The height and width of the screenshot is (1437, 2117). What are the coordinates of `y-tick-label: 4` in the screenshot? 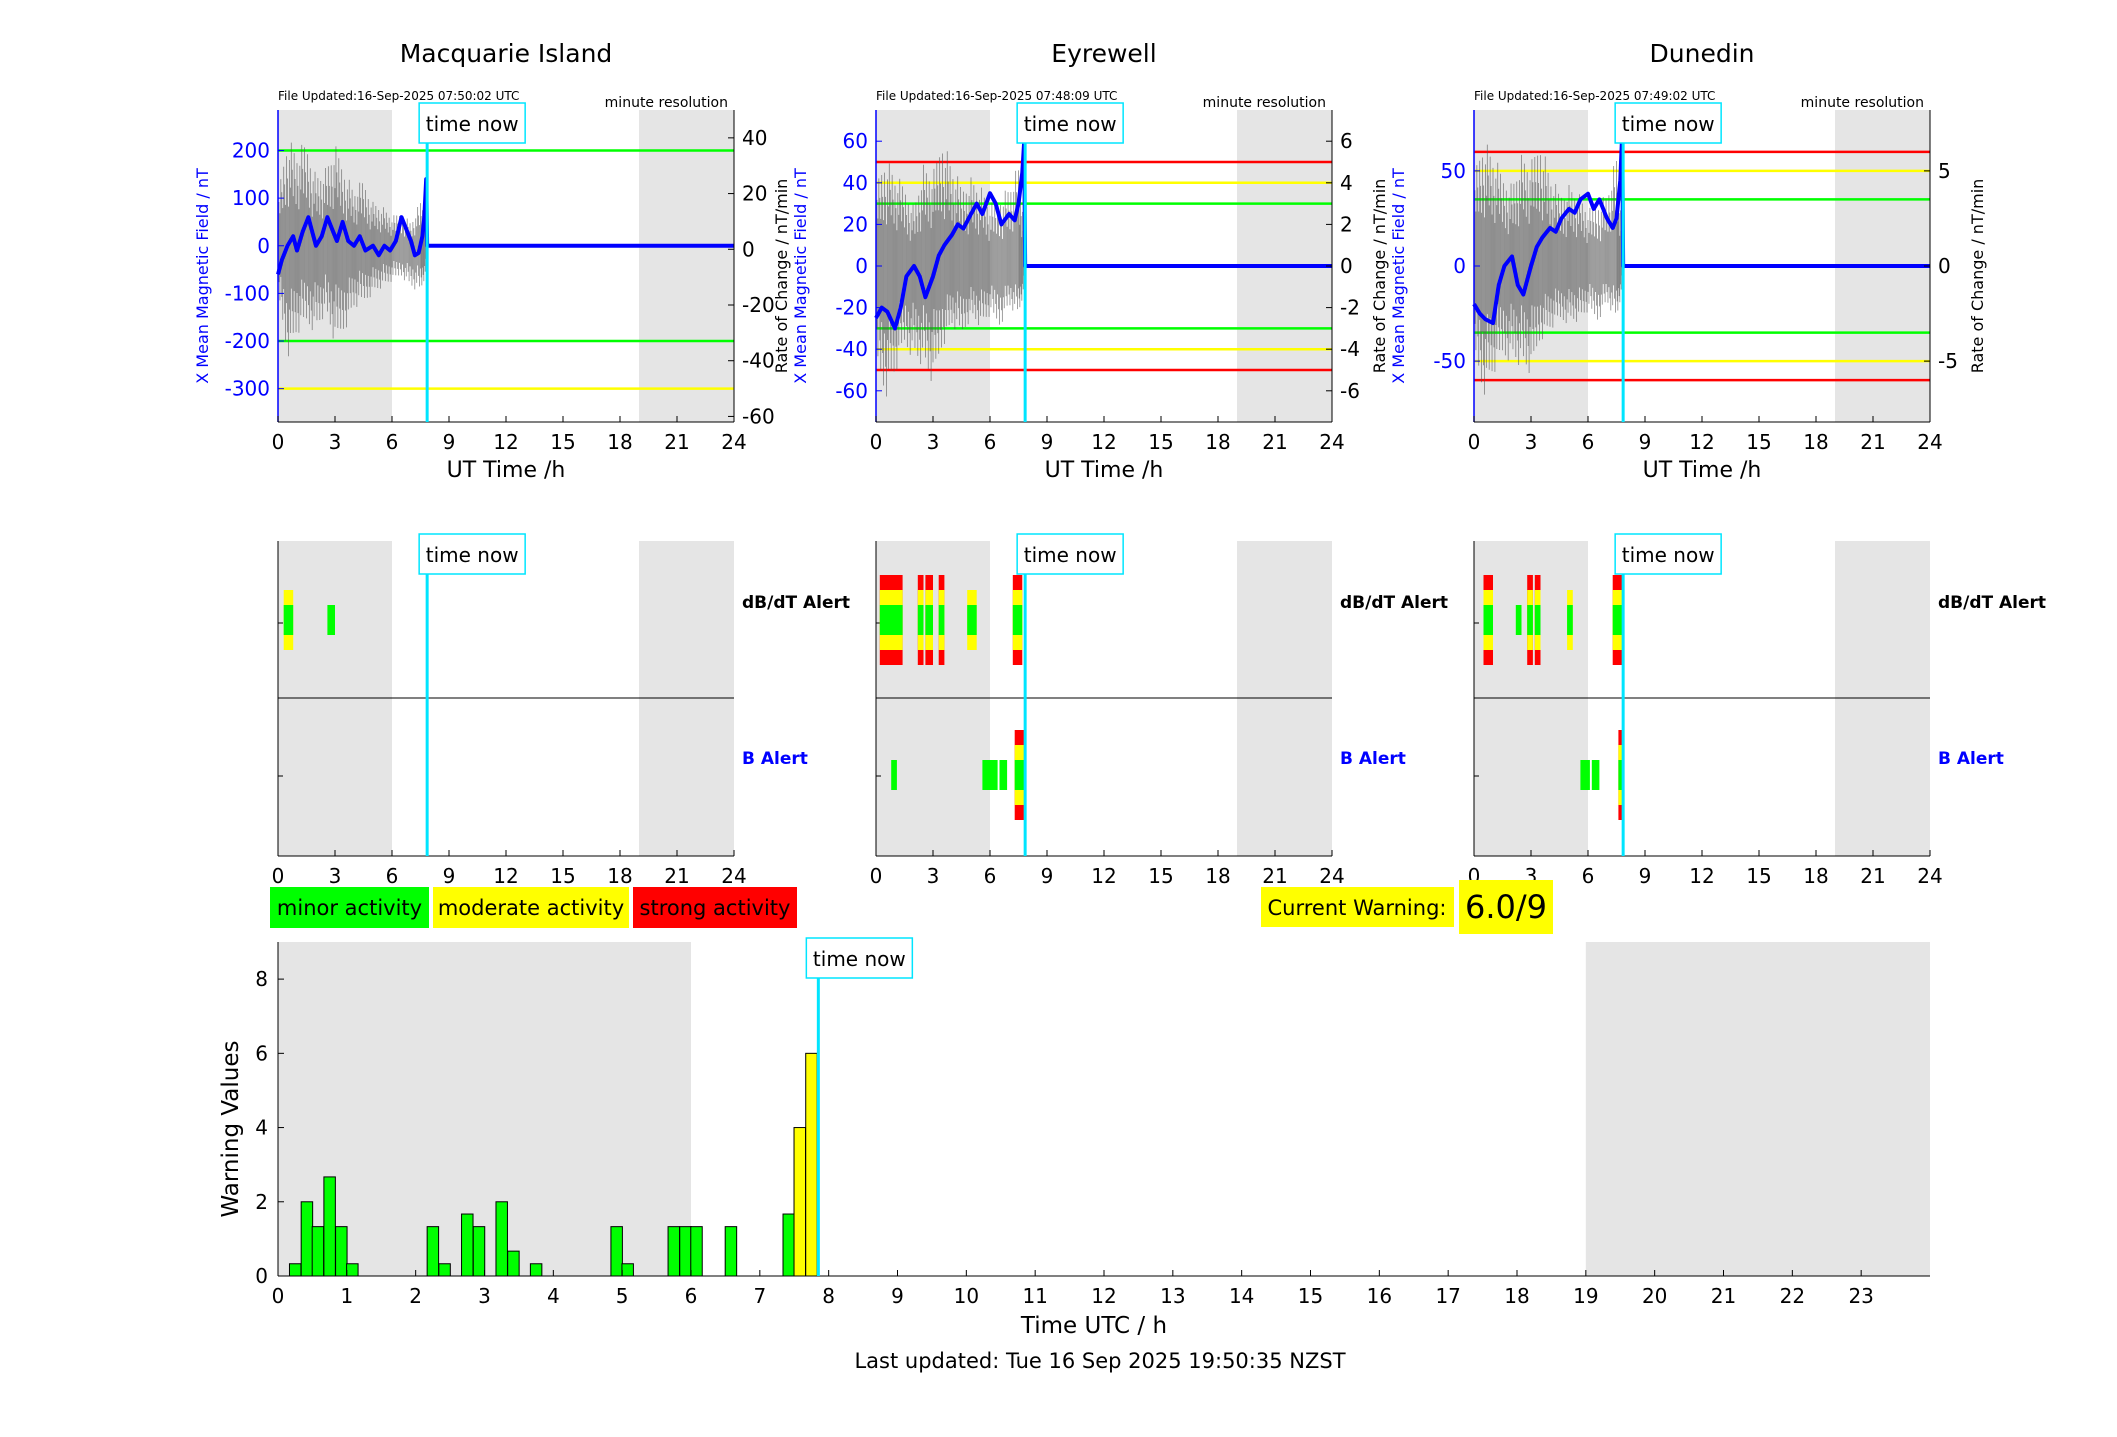 It's located at (261, 1128).